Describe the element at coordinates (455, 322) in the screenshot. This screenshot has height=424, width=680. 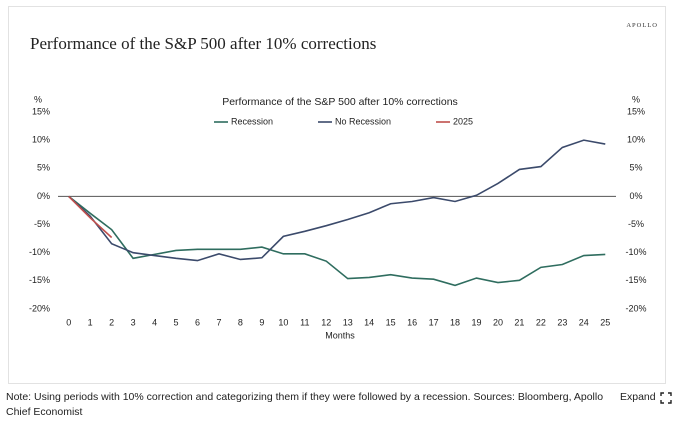
I see `x-tick-label: 18` at that location.